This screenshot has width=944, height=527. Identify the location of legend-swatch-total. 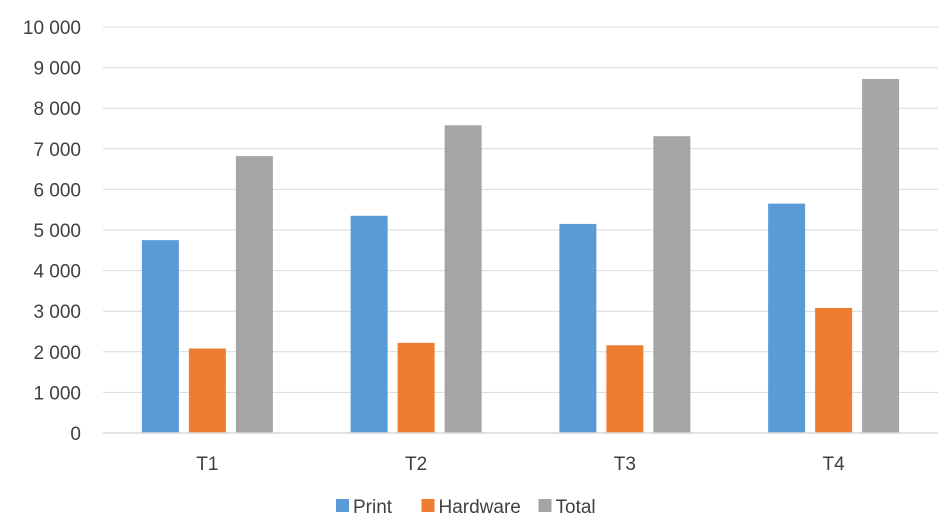
(545, 505).